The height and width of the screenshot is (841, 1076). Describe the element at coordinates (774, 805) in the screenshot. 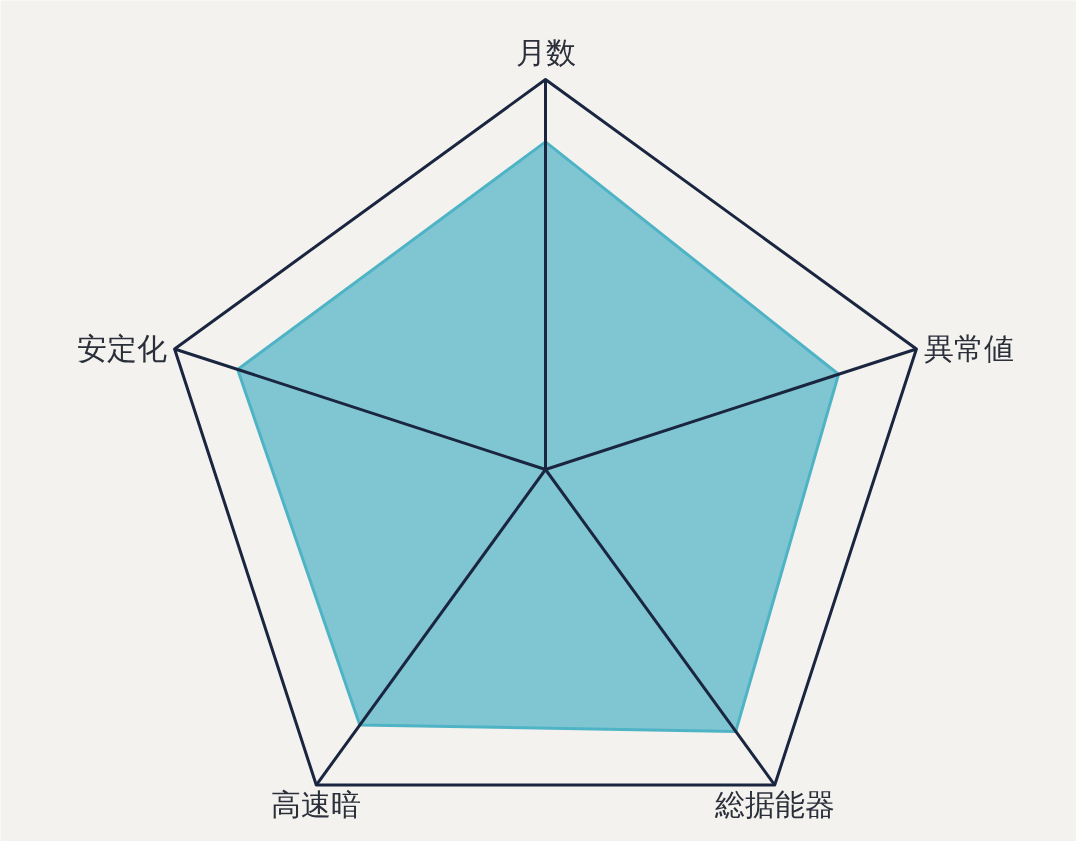

I see `spoke-label: 総据能器` at that location.